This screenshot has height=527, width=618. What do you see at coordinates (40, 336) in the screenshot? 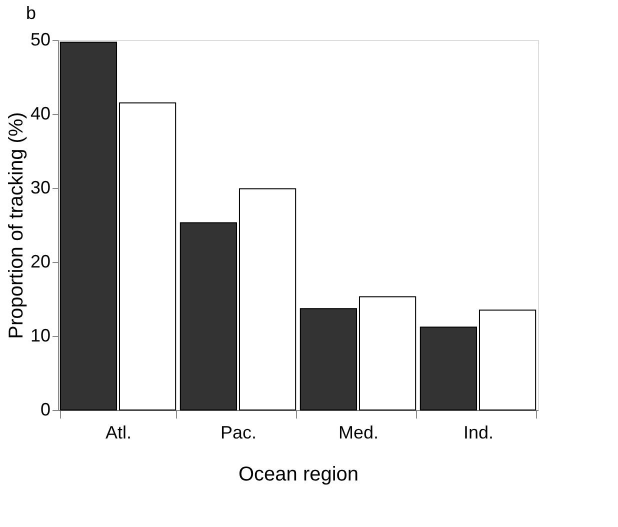
I see `y-tick-label: 10` at bounding box center [40, 336].